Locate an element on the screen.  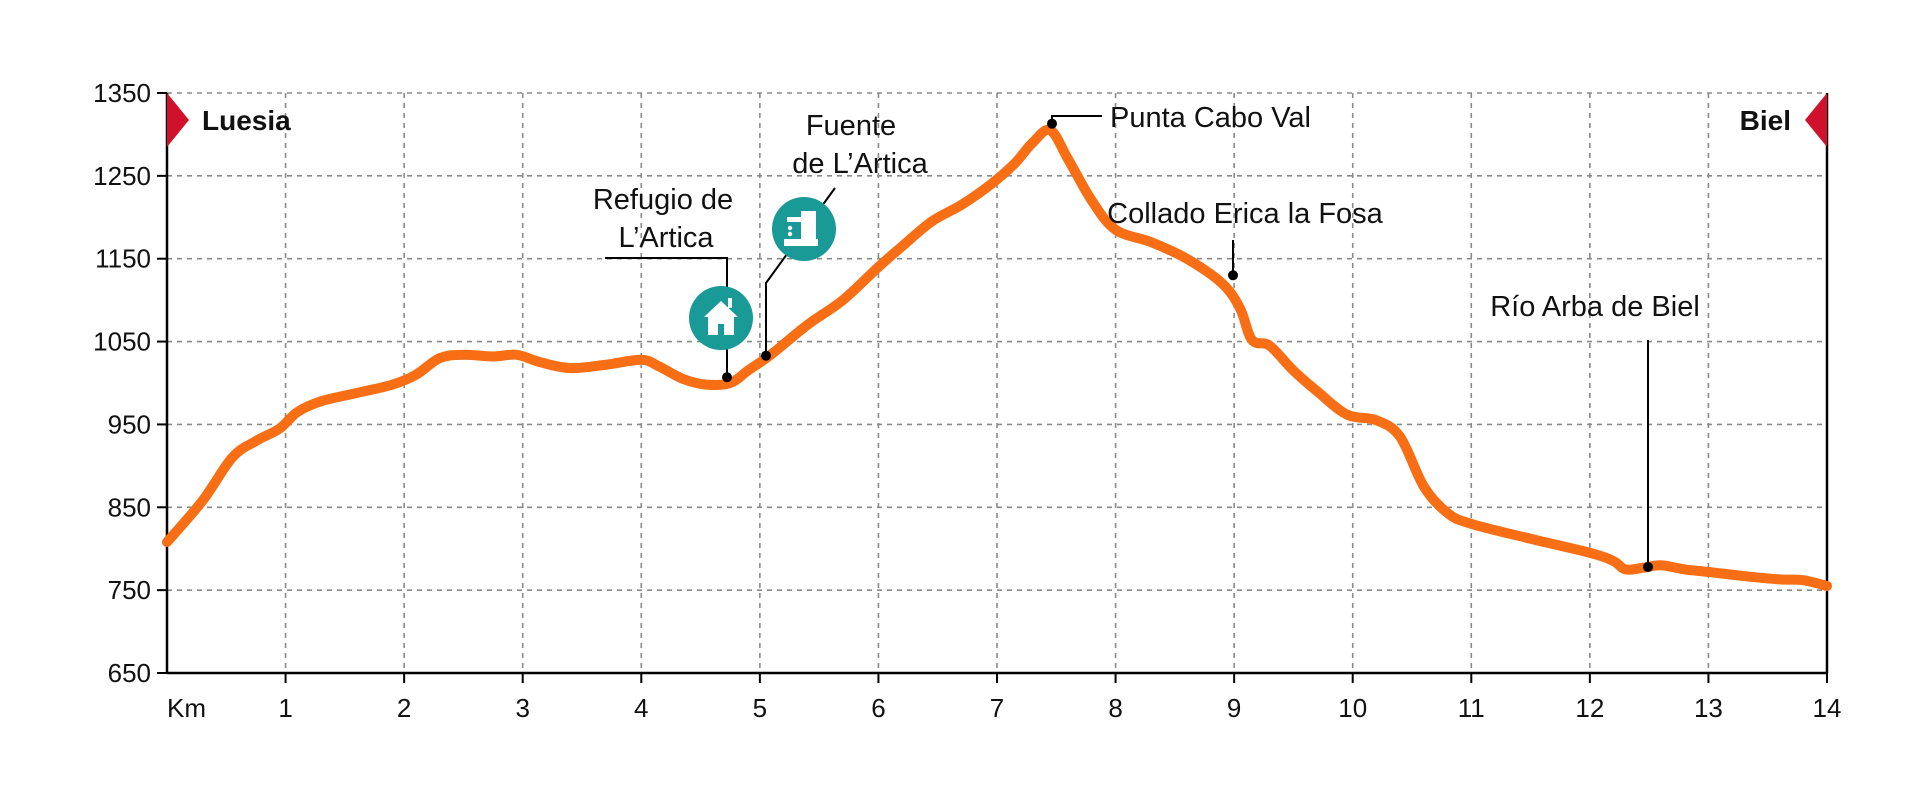
x-tick-label: 6 is located at coordinates (878, 708).